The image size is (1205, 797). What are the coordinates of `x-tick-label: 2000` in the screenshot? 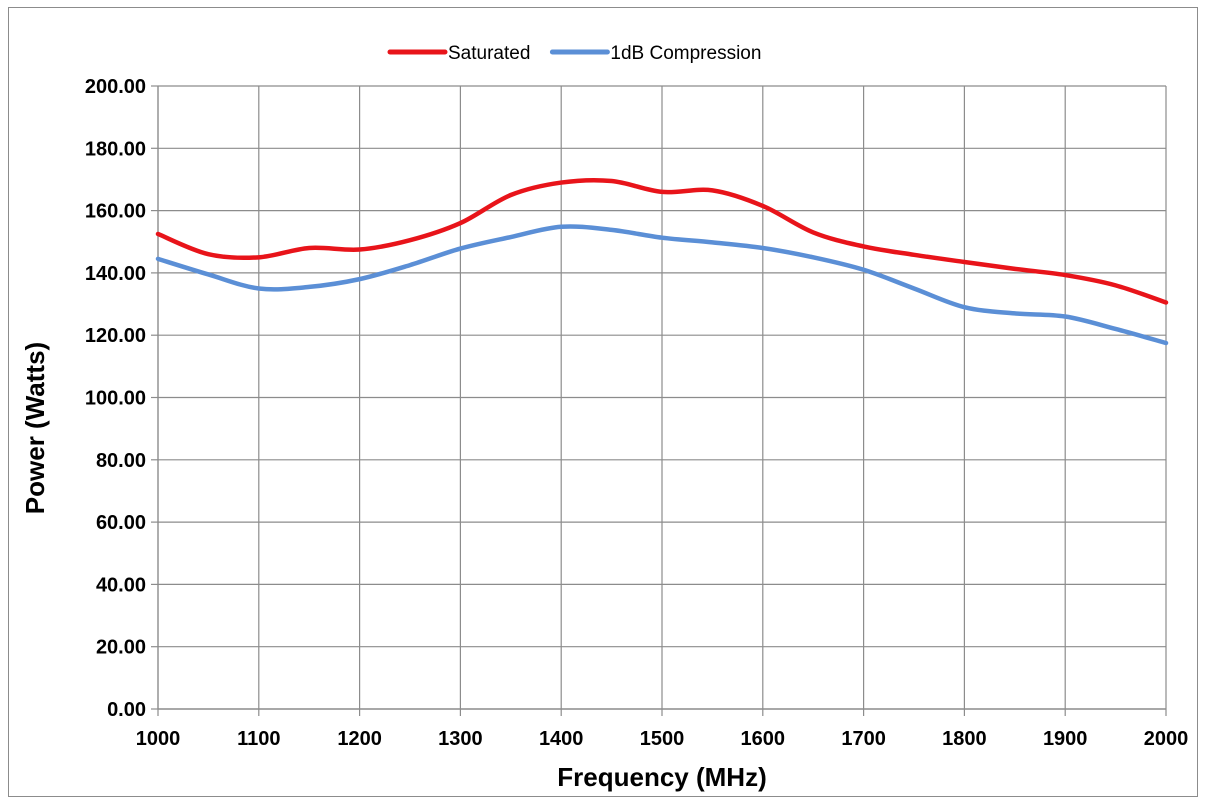 It's located at (1166, 739).